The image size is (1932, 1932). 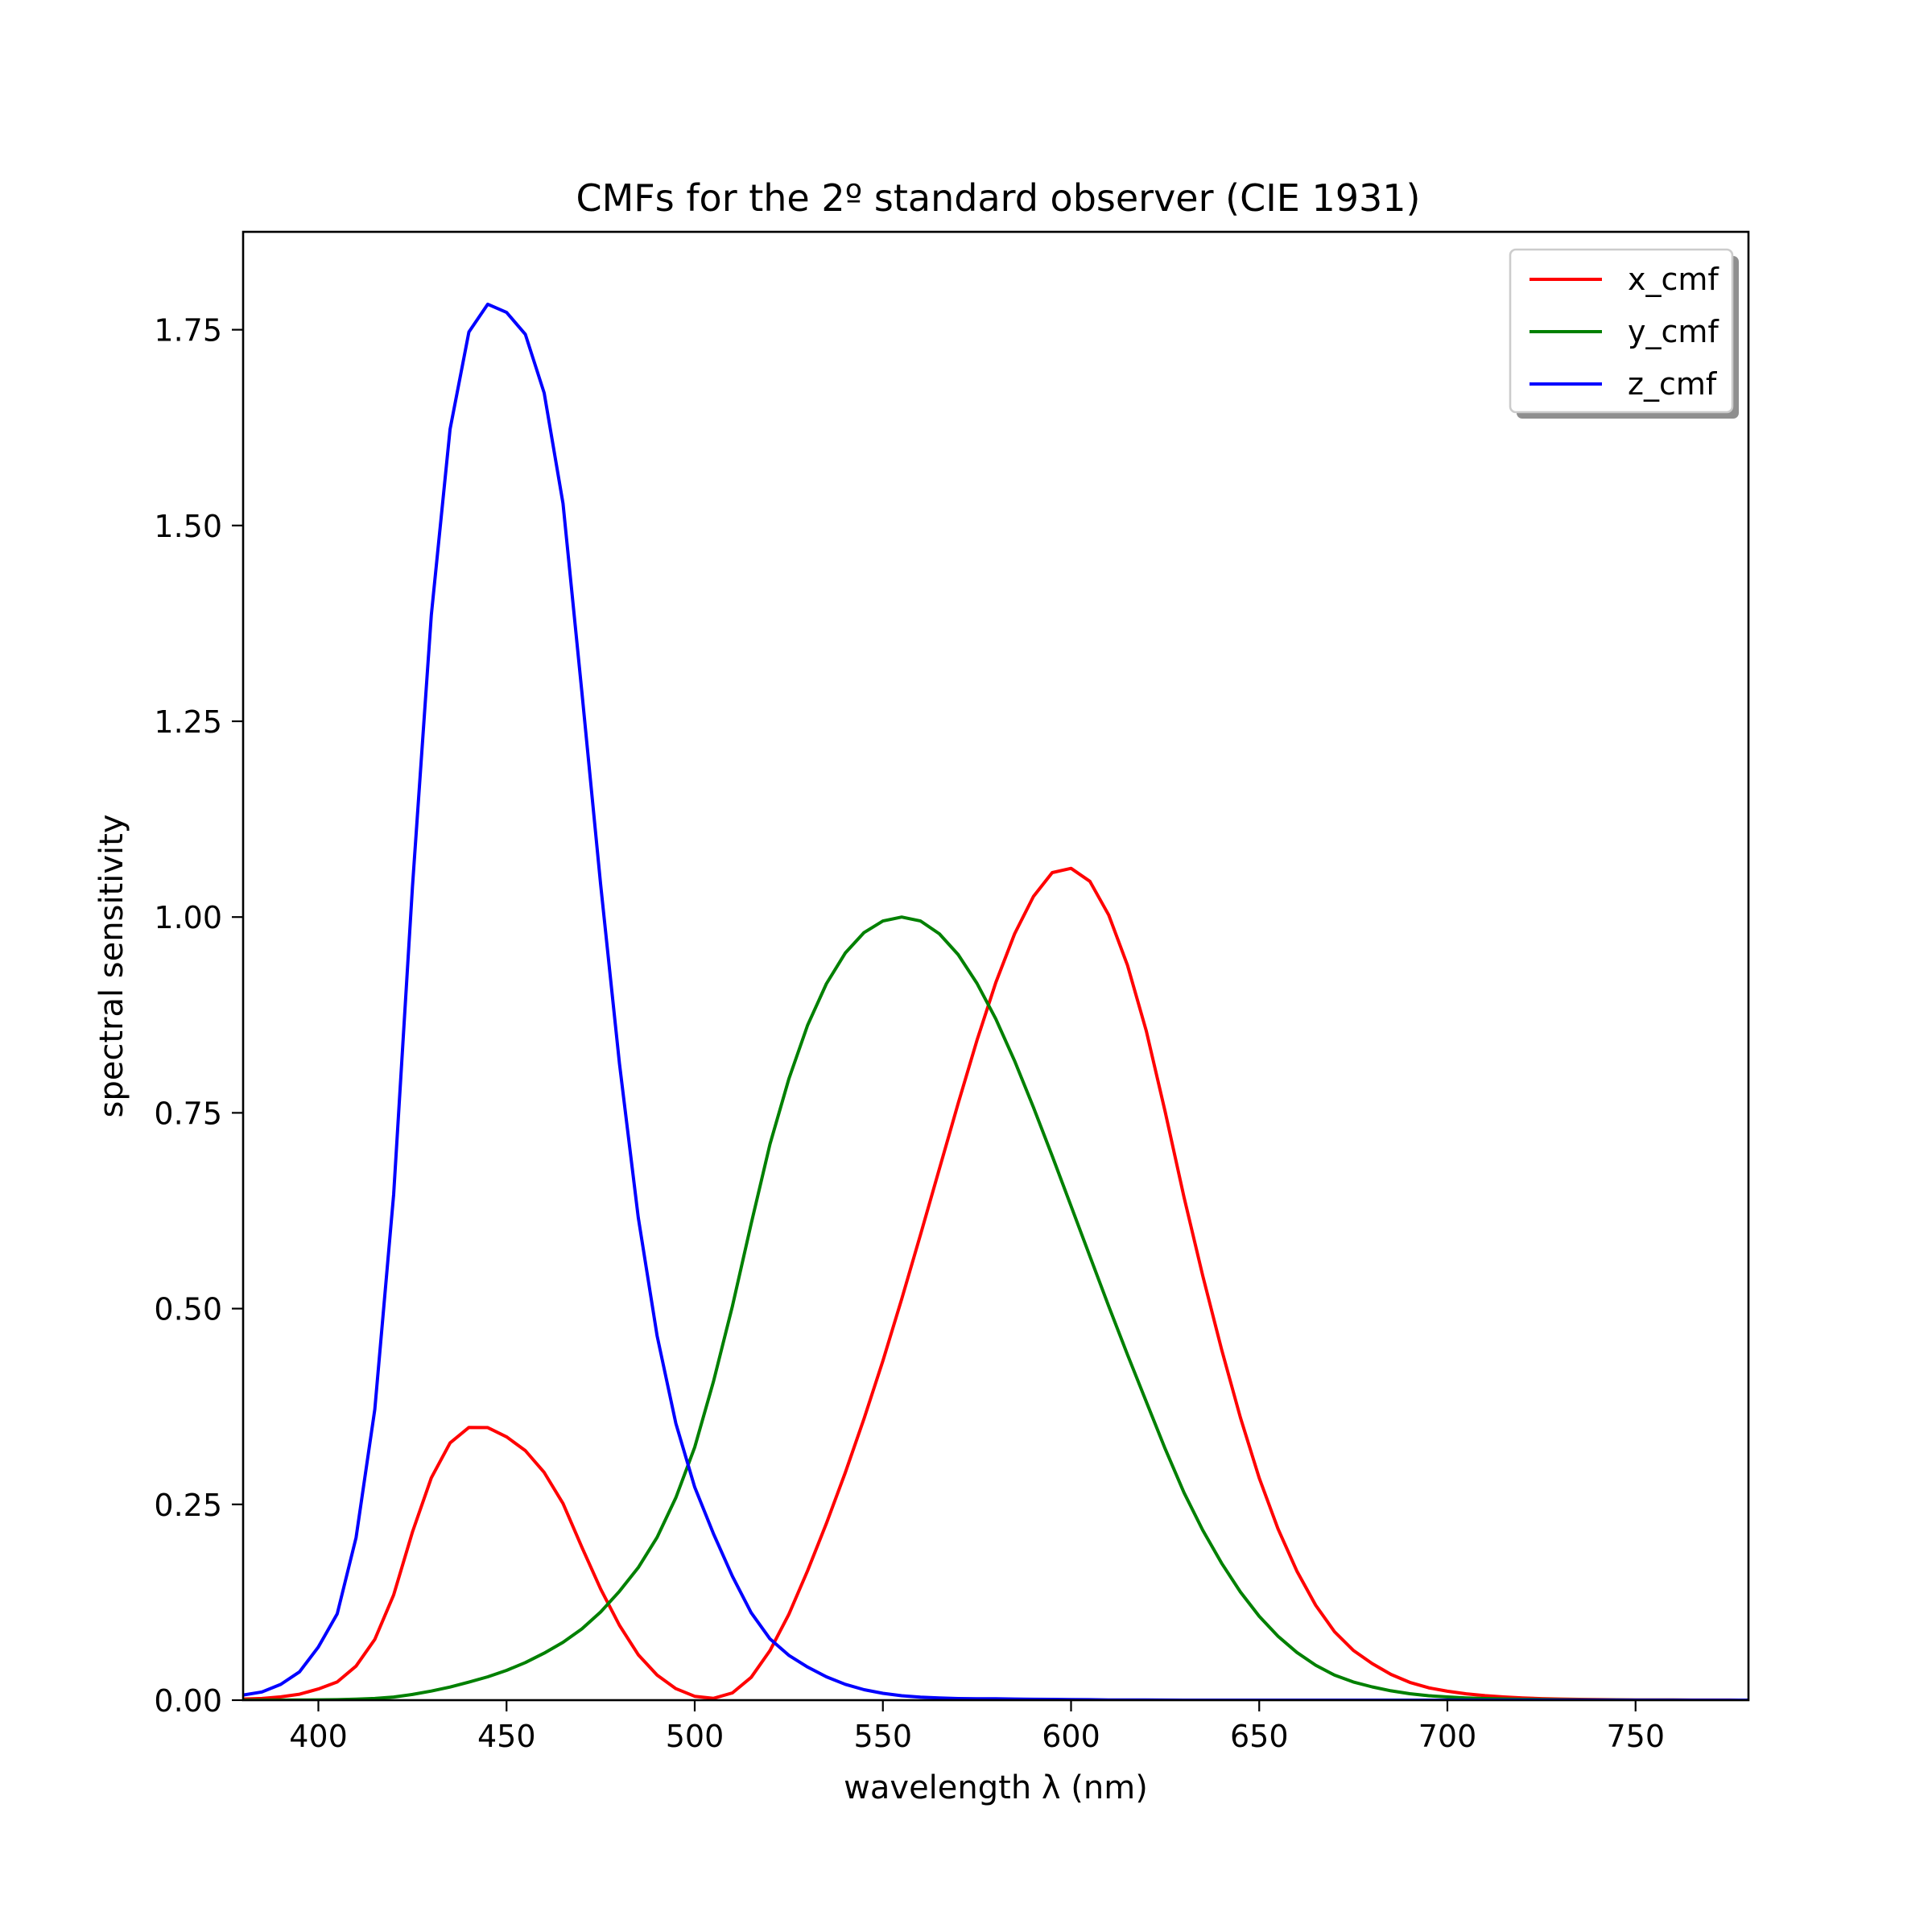 I want to click on x-axis-label: wavelength λ (nm), so click(x=996, y=1787).